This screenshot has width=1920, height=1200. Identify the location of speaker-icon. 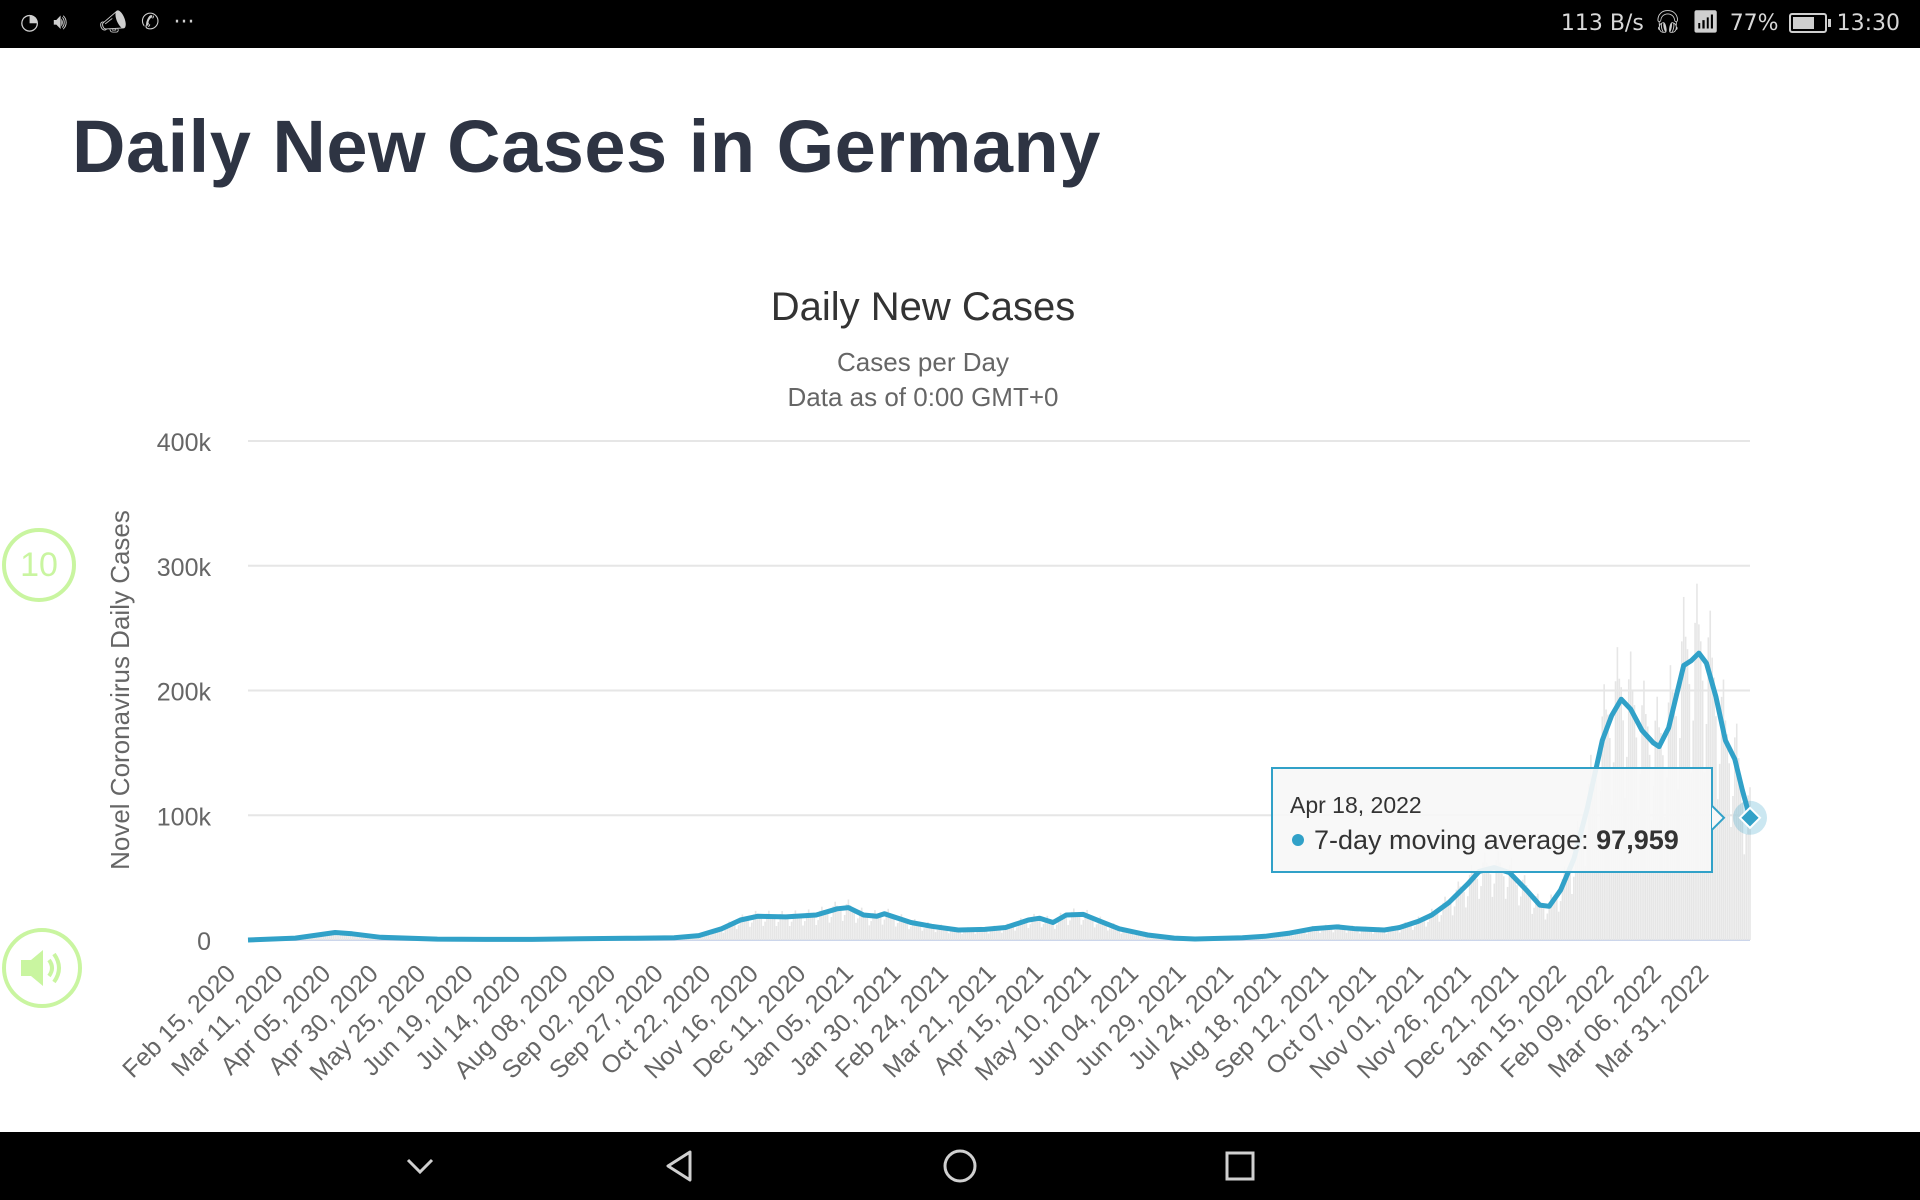
(41, 968).